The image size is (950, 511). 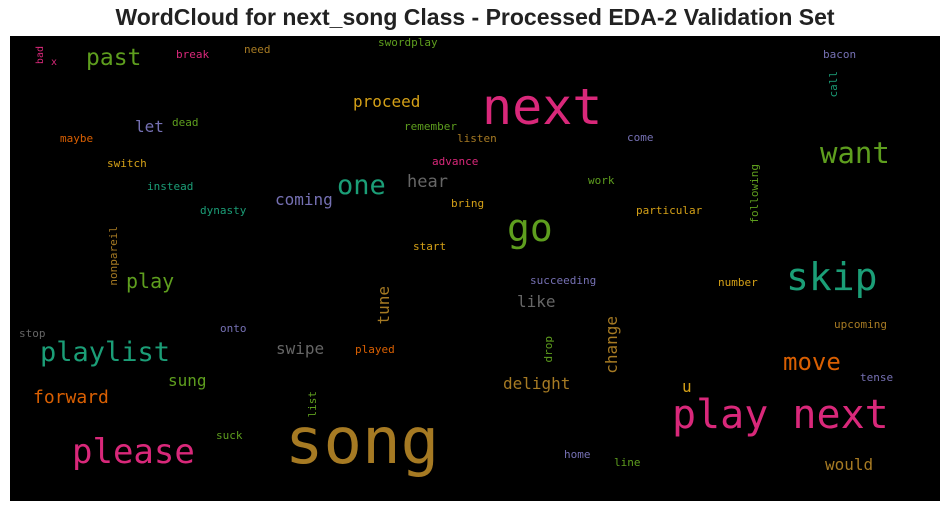 What do you see at coordinates (408, 42) in the screenshot?
I see `cloud-word-swordplay: swordplay` at bounding box center [408, 42].